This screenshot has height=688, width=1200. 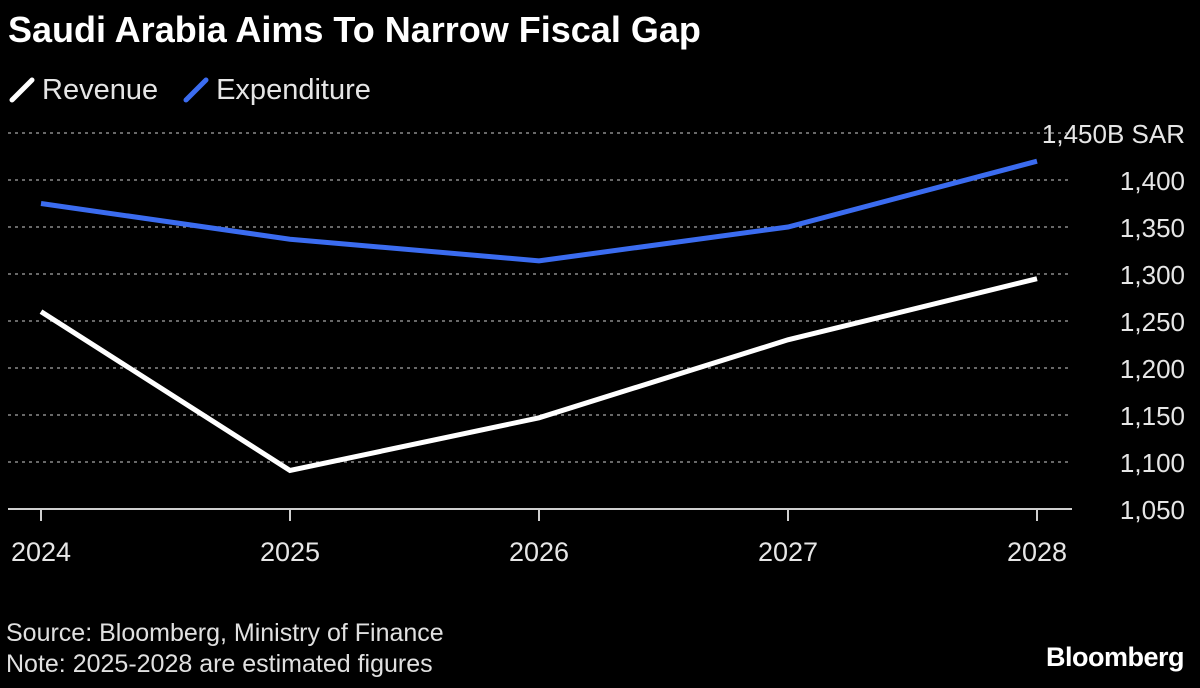 What do you see at coordinates (1152, 228) in the screenshot?
I see `y-tick-label: 1,350` at bounding box center [1152, 228].